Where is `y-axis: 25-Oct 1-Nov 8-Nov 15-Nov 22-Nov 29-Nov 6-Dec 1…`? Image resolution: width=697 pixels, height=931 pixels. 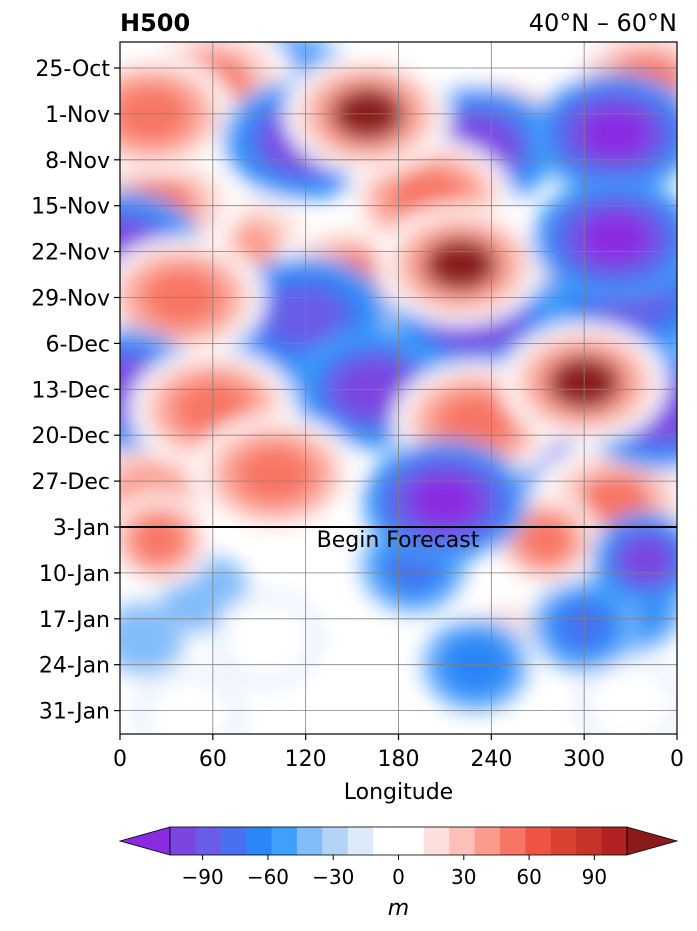
y-axis: 25-Oct 1-Nov 8-Nov 15-Nov 22-Nov 29-Nov 6-Dec 1… is located at coordinates (75, 391).